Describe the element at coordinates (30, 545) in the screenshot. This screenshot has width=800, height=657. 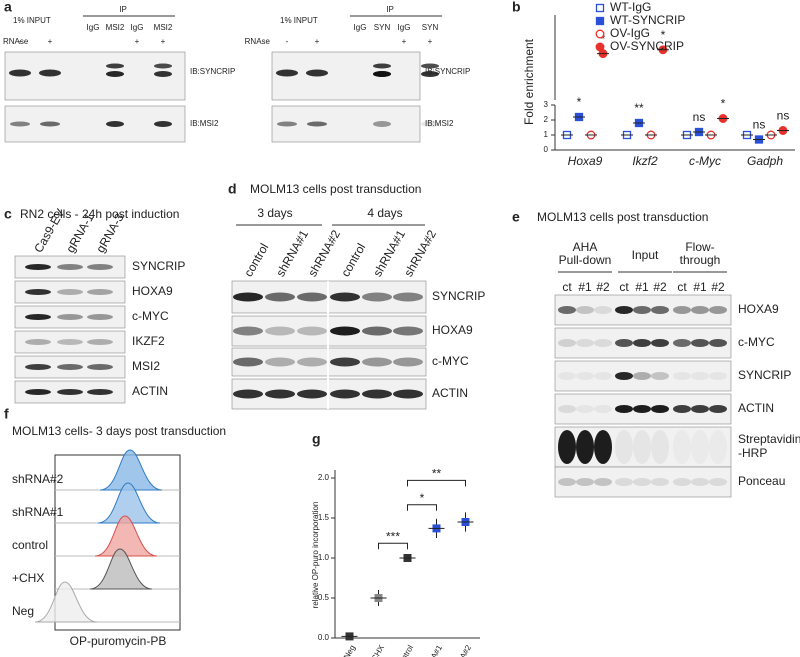
I see `row-label: control` at that location.